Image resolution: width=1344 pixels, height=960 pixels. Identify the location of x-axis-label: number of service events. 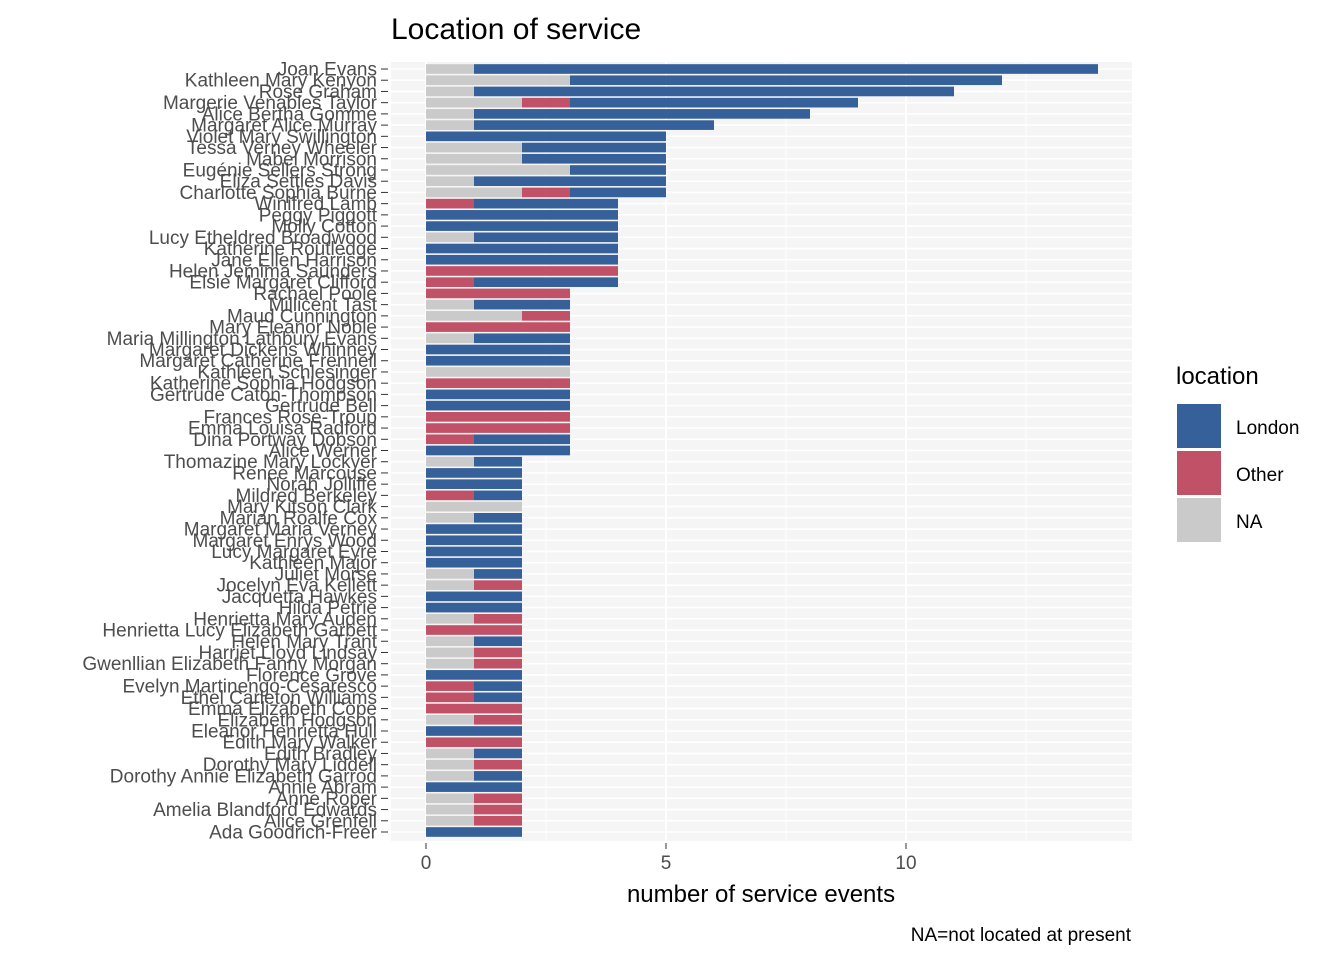
(761, 894).